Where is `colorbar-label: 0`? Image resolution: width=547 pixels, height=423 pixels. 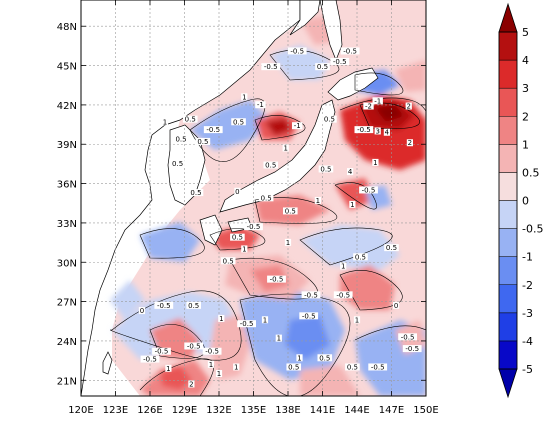
colorbar-label: 0 is located at coordinates (525, 201).